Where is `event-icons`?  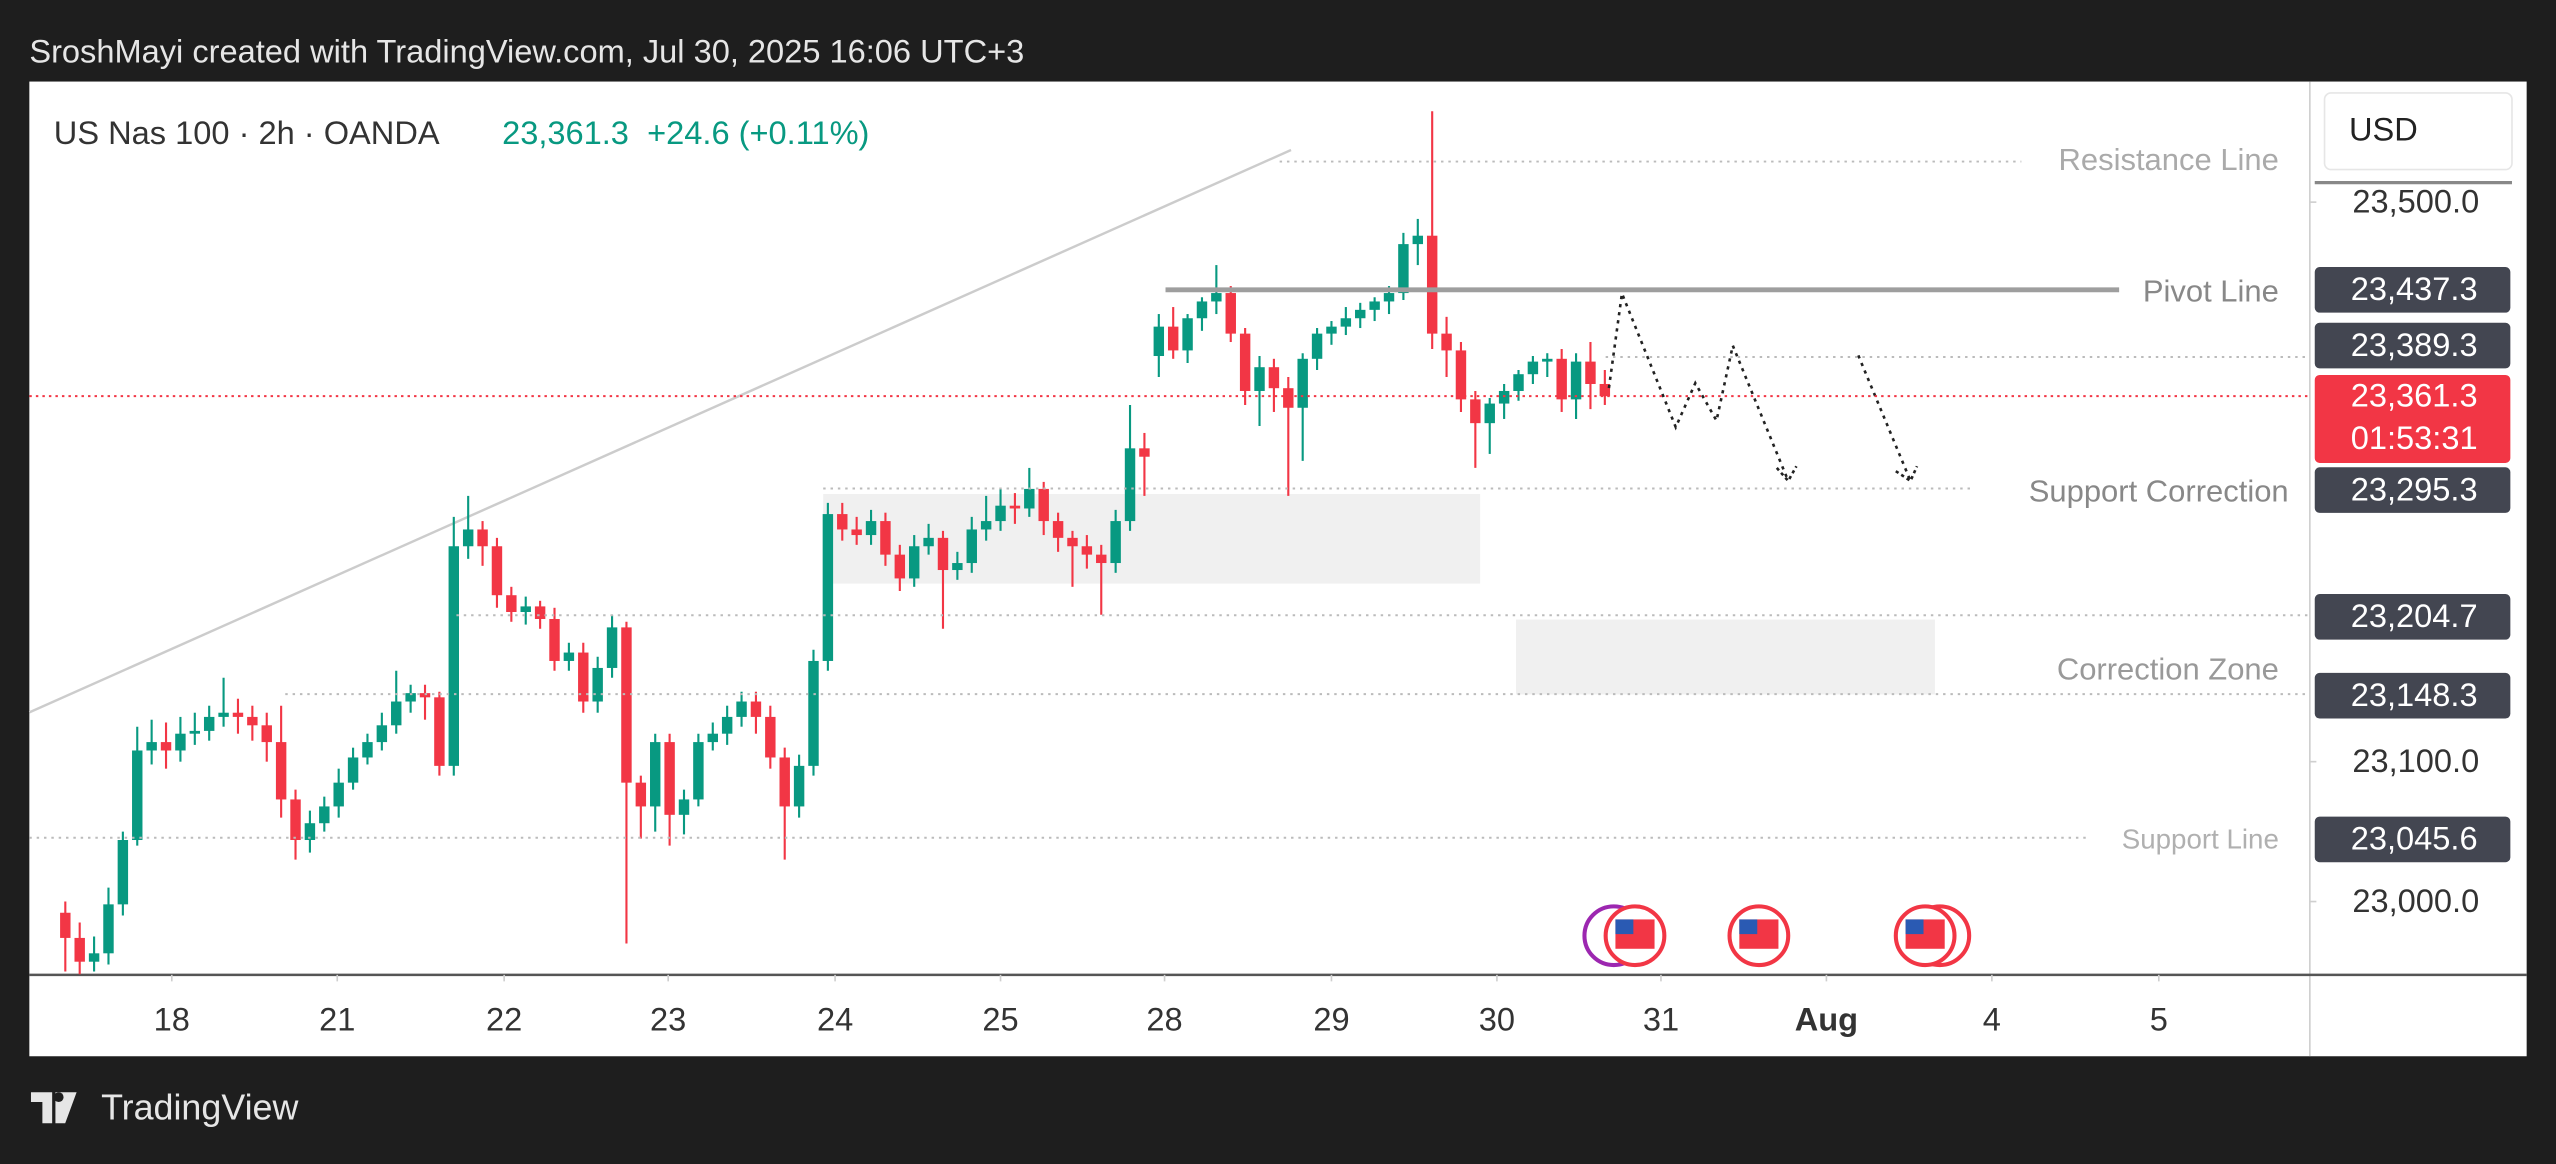 event-icons is located at coordinates (1777, 936).